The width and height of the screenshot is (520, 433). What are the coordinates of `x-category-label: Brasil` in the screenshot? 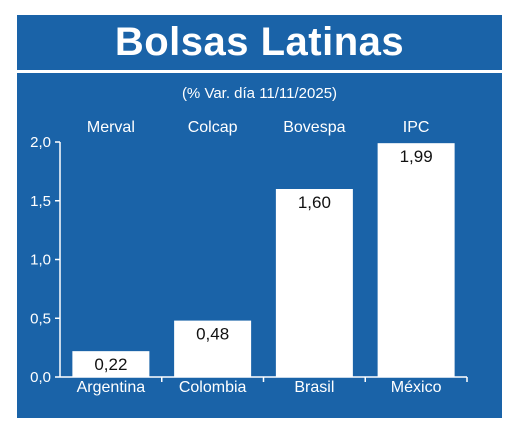 It's located at (314, 387).